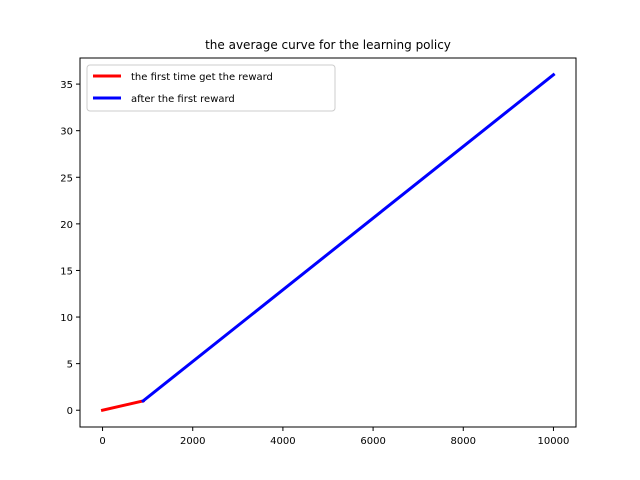  I want to click on y-tick-label: 30, so click(66, 132).